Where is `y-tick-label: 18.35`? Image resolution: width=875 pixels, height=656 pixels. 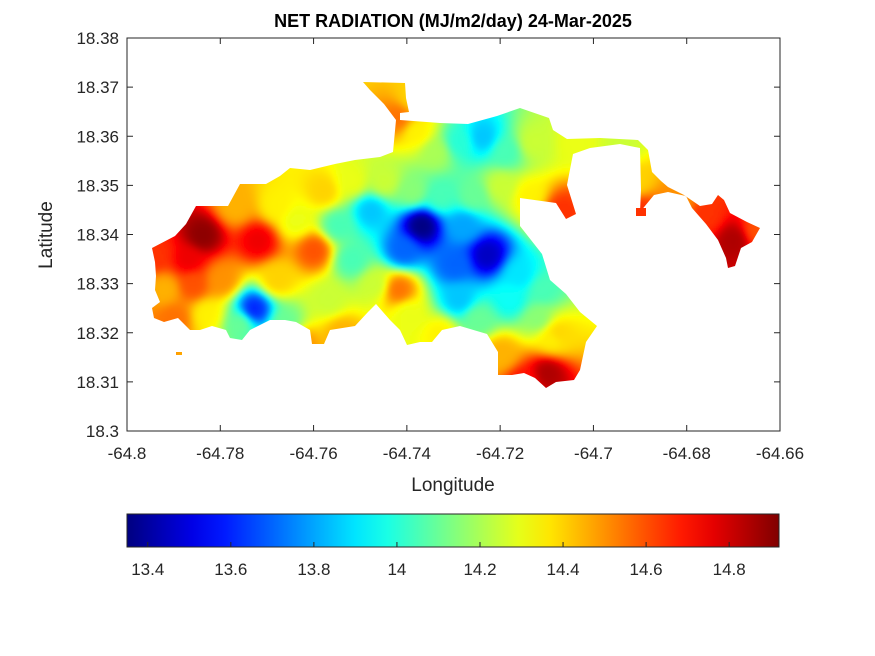 y-tick-label: 18.35 is located at coordinates (97, 185).